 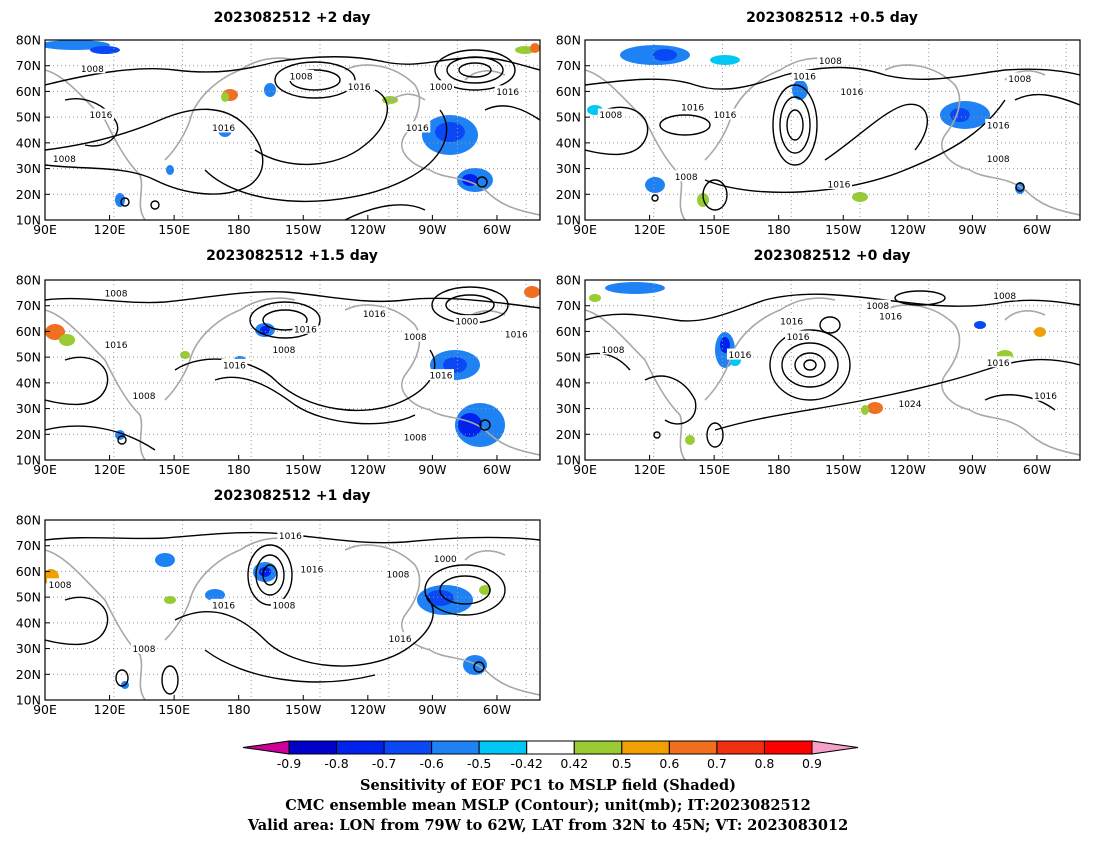 I want to click on gridlines, so click(x=292, y=130).